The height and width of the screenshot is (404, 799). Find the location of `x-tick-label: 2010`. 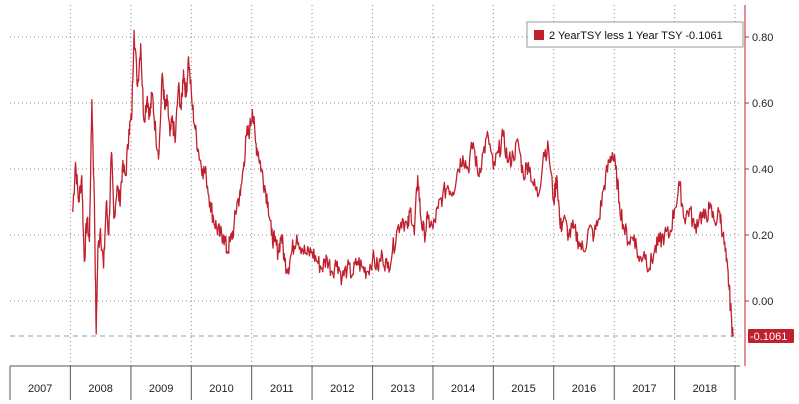

x-tick-label: 2010 is located at coordinates (221, 389).